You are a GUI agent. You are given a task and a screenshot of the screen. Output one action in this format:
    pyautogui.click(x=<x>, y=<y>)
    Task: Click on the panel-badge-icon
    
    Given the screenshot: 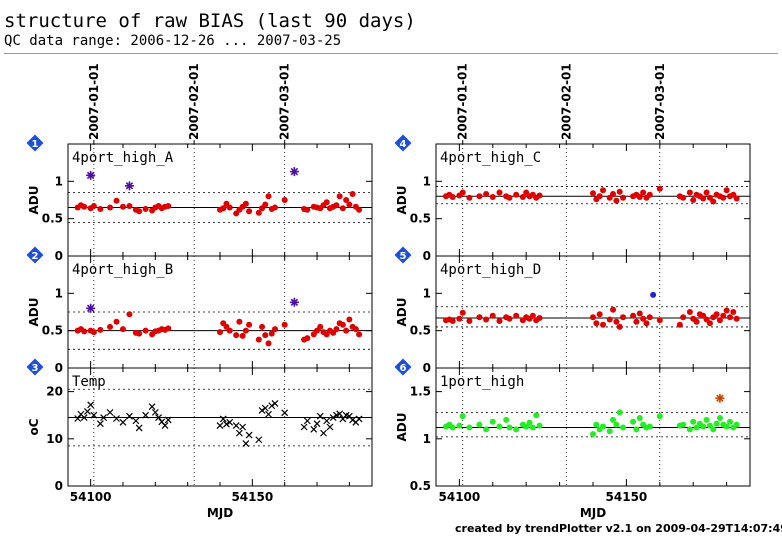 What is the action you would take?
    pyautogui.click(x=403, y=143)
    